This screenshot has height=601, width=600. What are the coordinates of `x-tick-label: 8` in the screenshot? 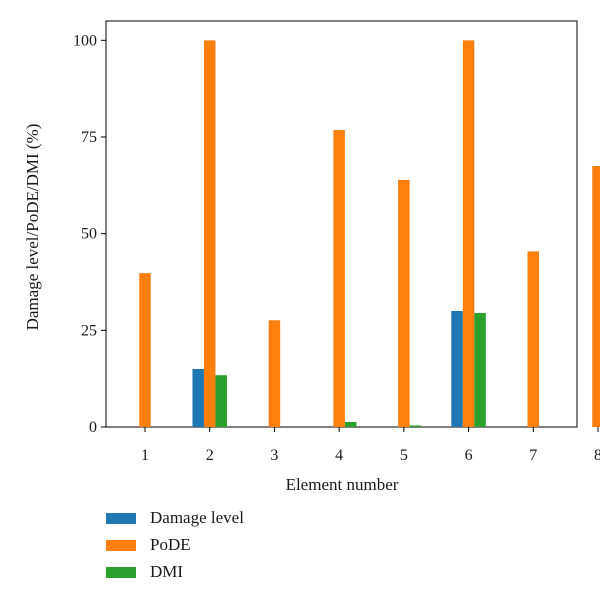 It's located at (597, 455).